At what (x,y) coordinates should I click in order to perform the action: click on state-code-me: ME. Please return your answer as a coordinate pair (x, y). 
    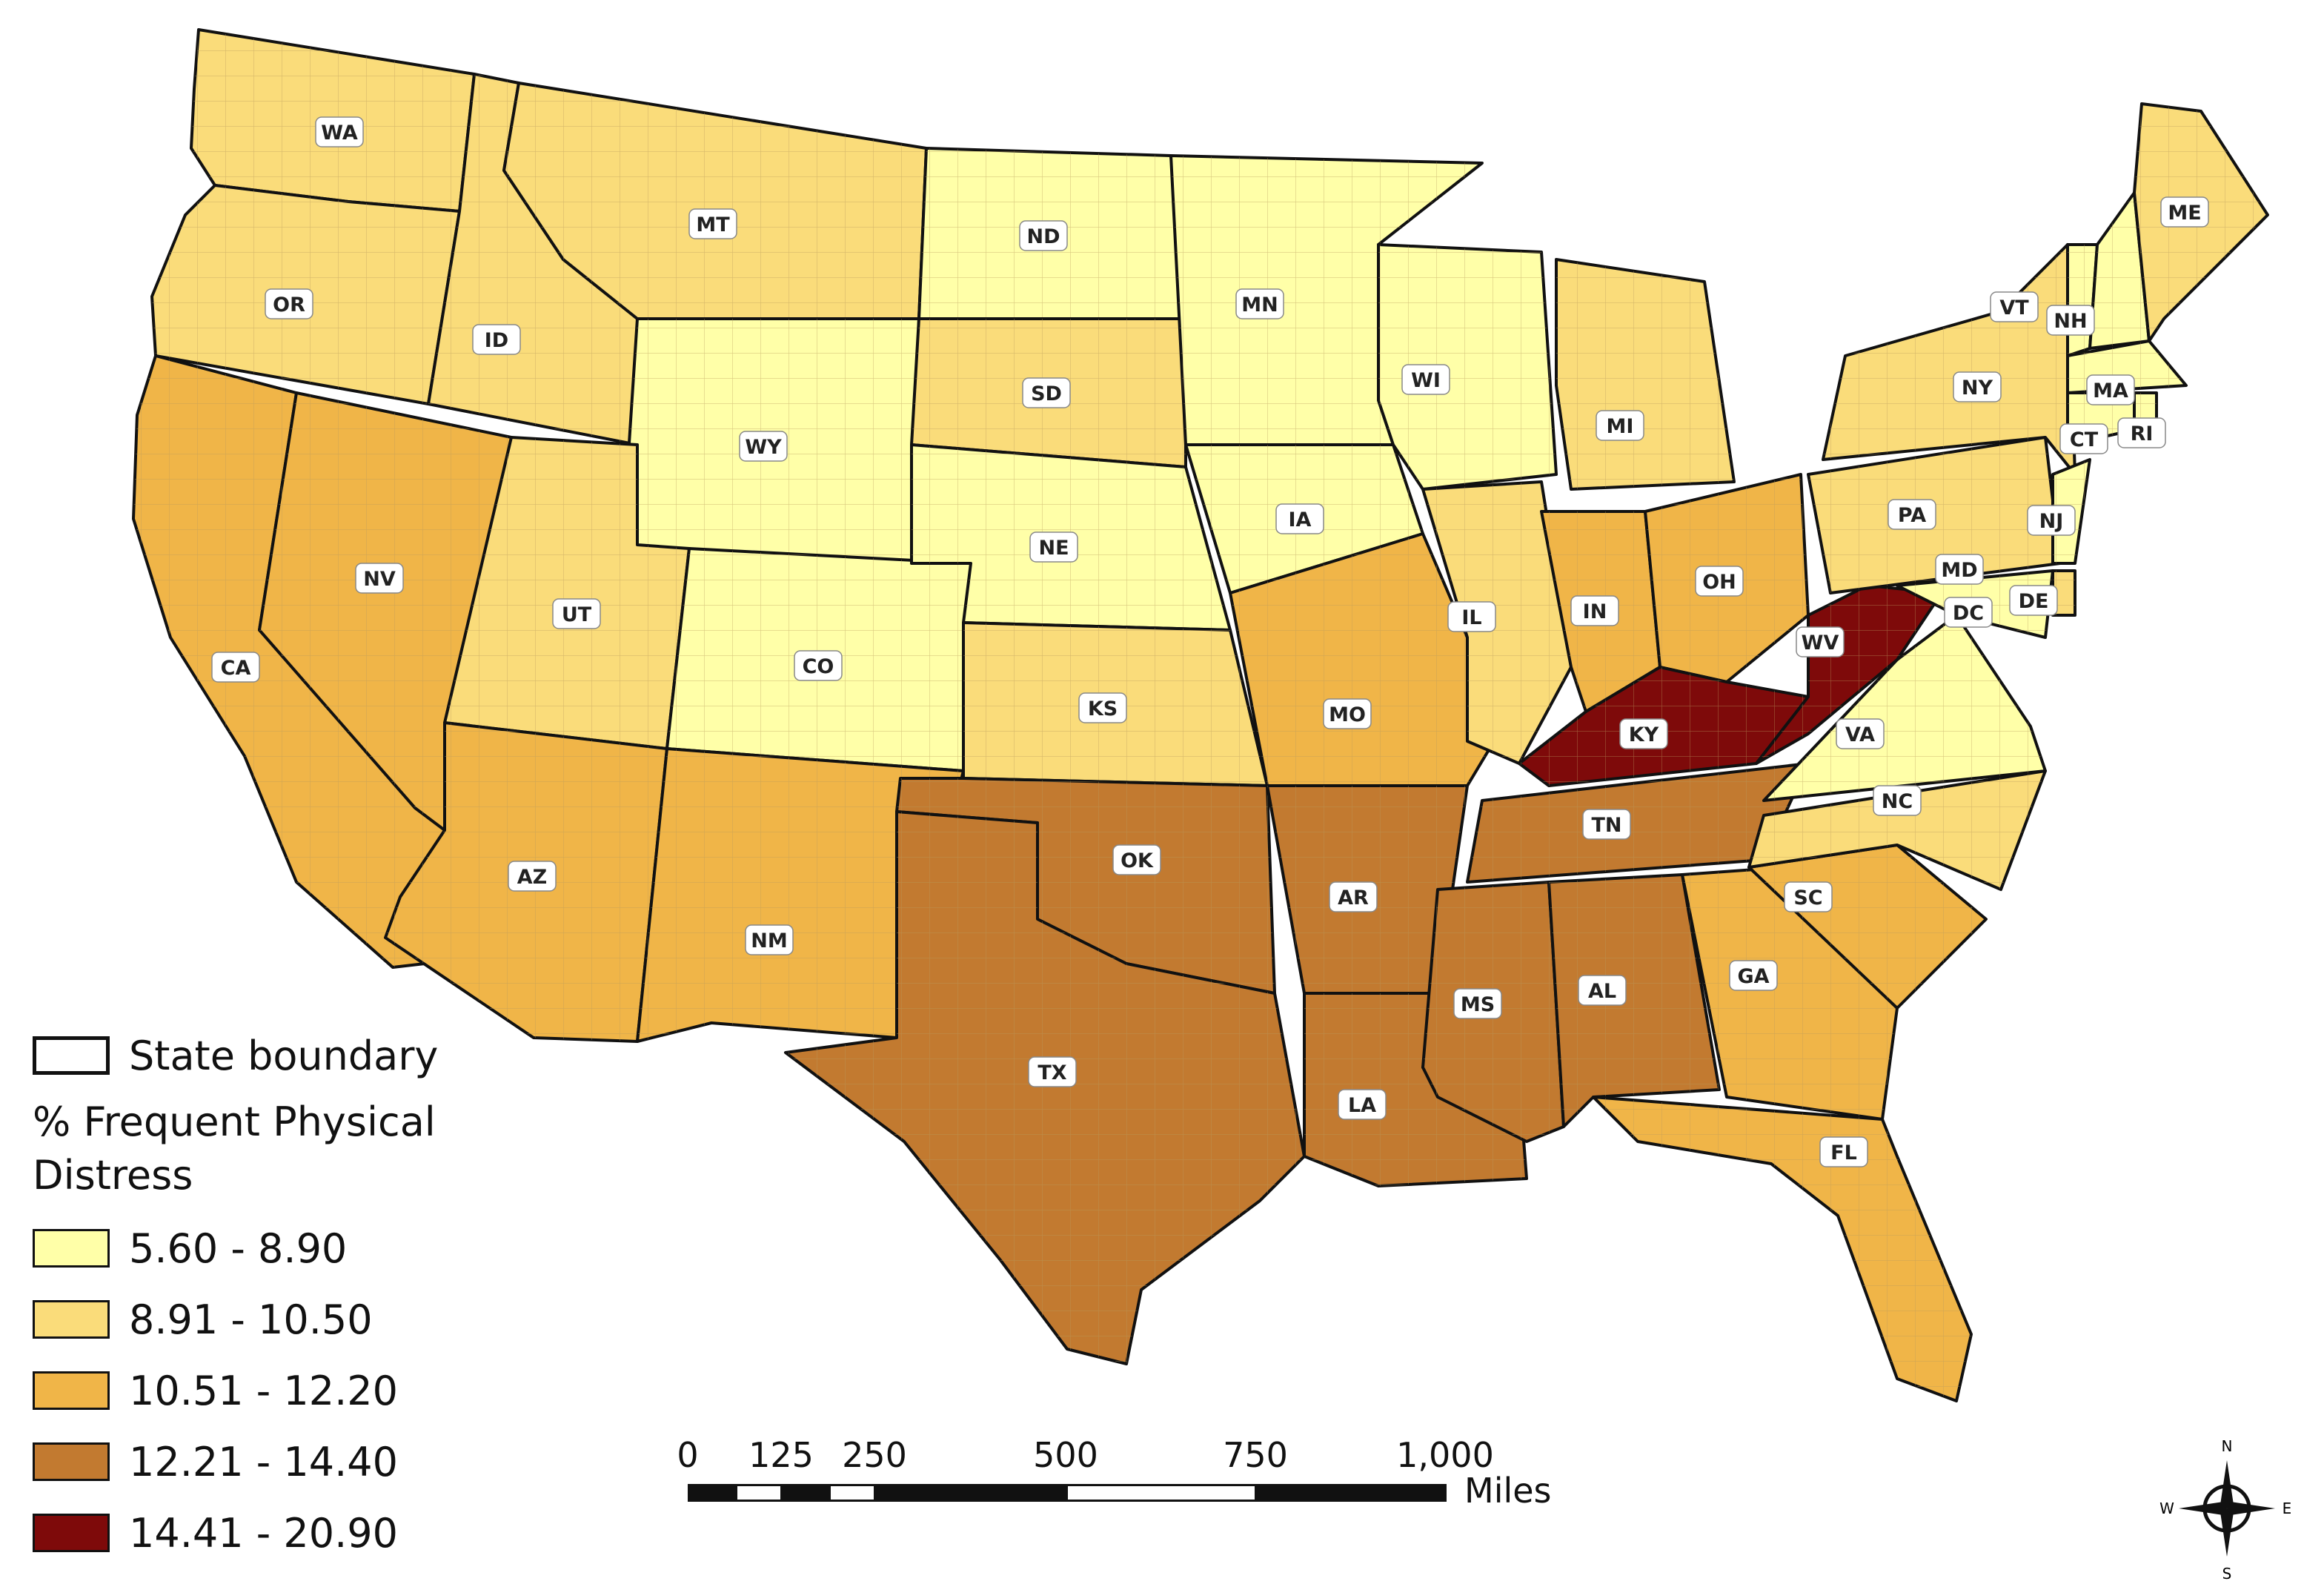
    Looking at the image, I should click on (2184, 213).